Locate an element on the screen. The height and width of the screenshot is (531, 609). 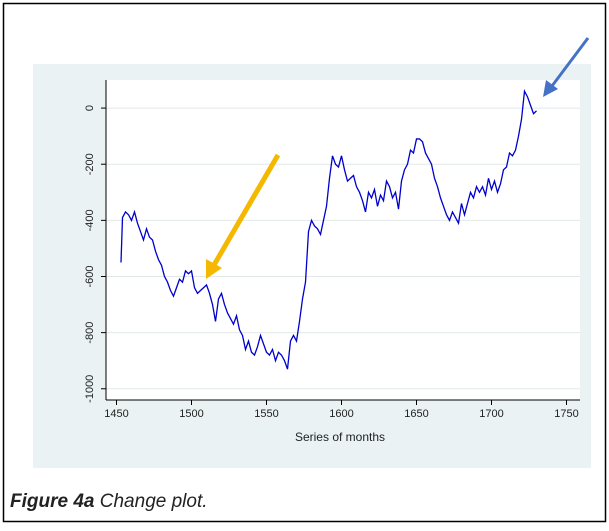
caption: Figure 4a Change plot. is located at coordinates (109, 501).